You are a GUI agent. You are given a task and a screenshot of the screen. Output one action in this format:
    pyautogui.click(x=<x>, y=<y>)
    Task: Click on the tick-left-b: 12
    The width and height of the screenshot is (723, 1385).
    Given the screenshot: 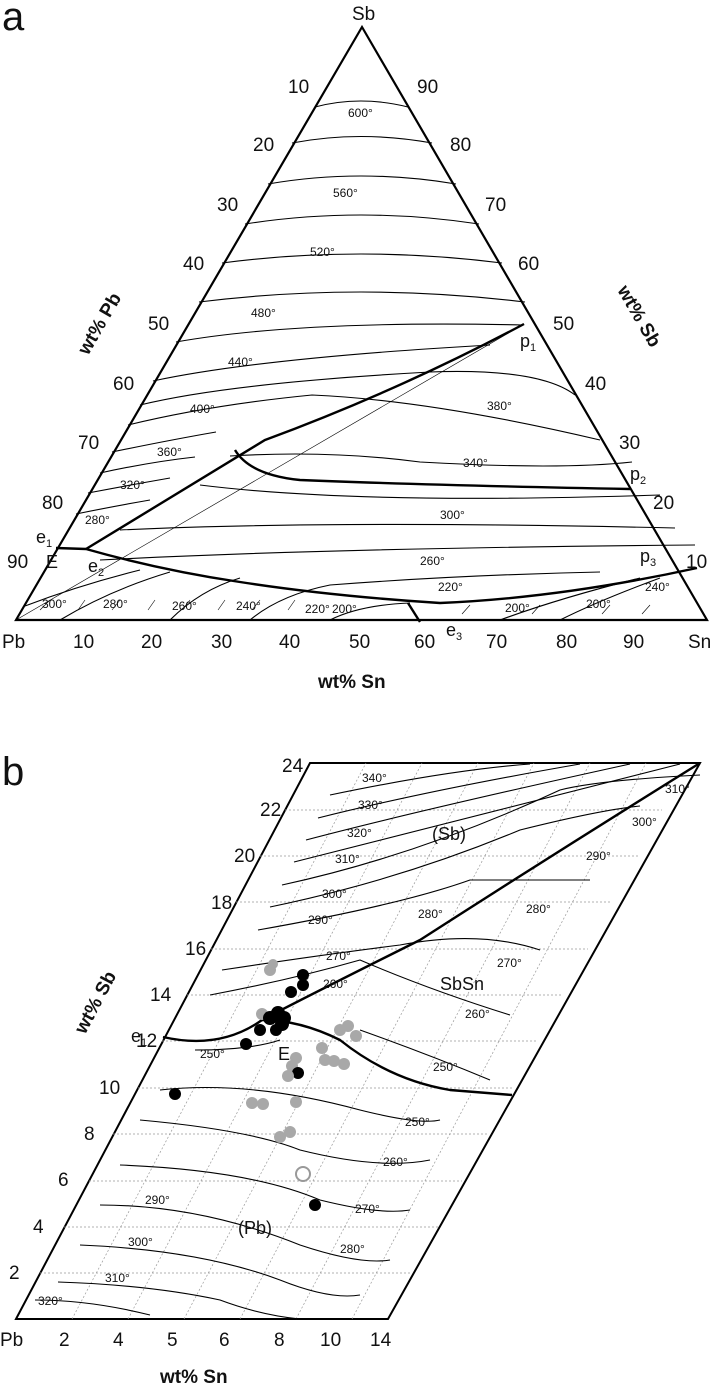 What is the action you would take?
    pyautogui.click(x=146, y=1041)
    